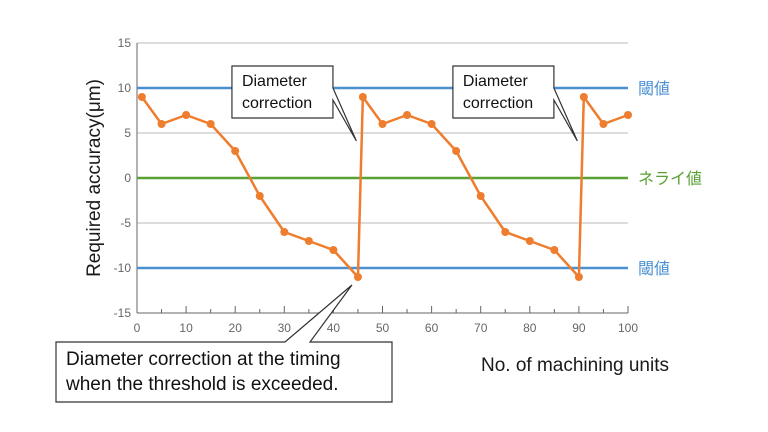 The image size is (768, 432). I want to click on x-tick-label: 40, so click(334, 328).